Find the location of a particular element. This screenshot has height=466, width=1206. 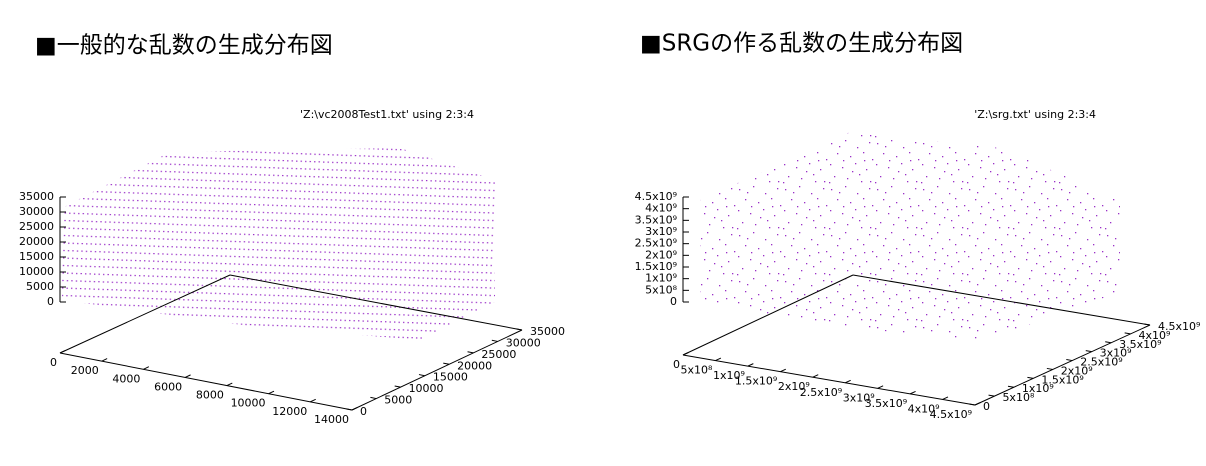

x-tick-label: 2x10⁹ is located at coordinates (794, 386).